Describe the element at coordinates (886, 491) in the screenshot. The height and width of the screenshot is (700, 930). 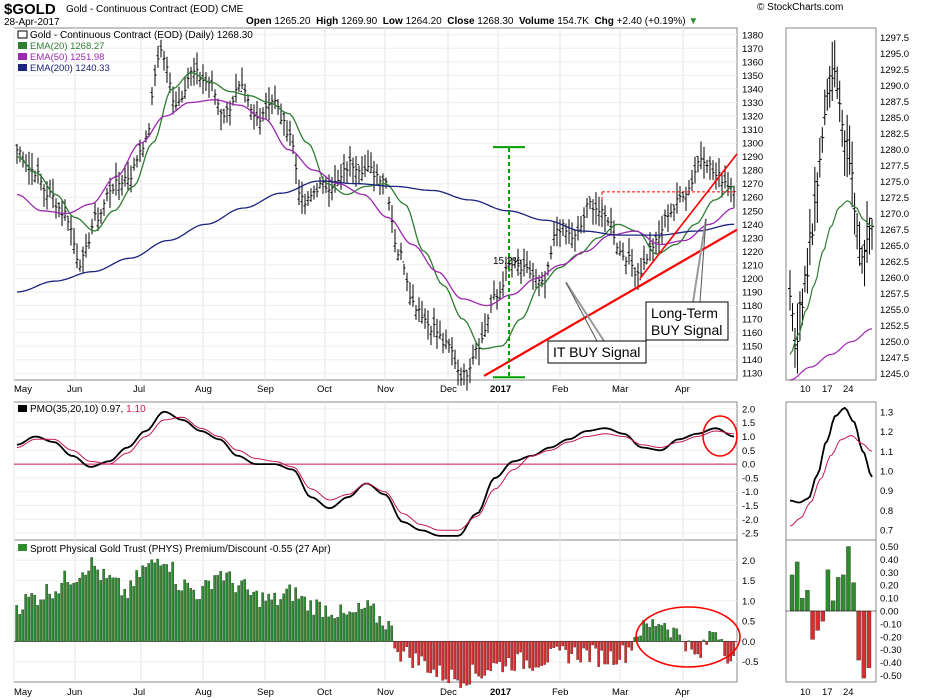
I see `zoom-pmo-ytick-4: 0.9` at that location.